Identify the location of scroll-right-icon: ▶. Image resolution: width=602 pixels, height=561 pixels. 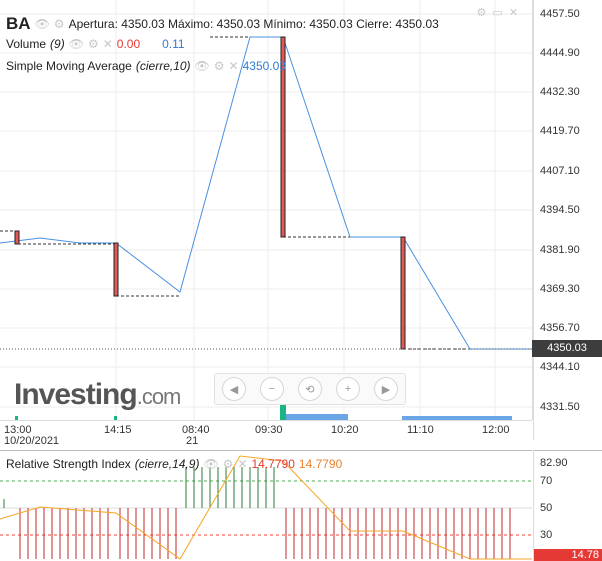
(386, 389).